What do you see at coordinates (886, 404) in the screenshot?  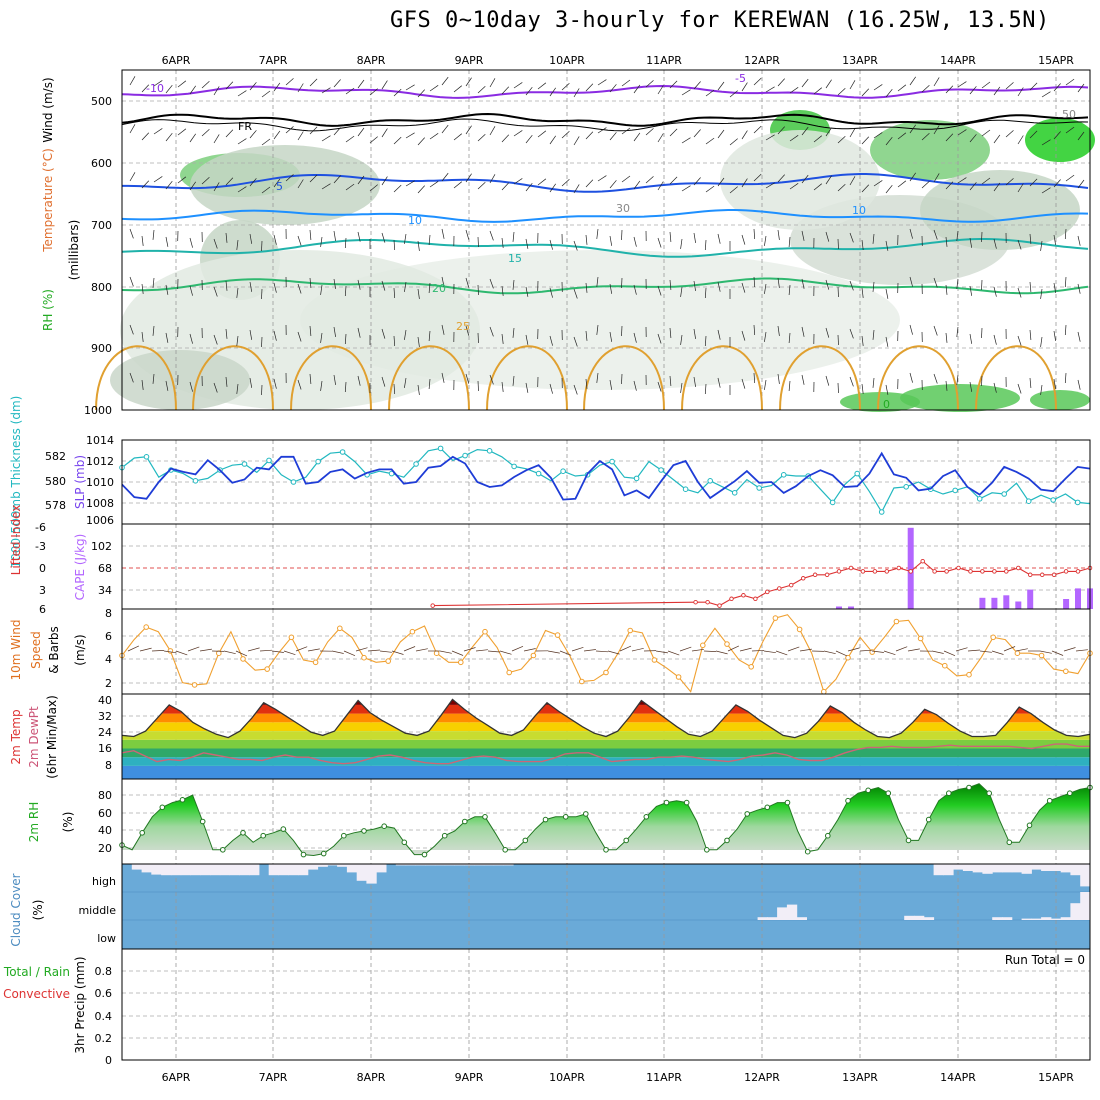 I see `contour-label: 0` at bounding box center [886, 404].